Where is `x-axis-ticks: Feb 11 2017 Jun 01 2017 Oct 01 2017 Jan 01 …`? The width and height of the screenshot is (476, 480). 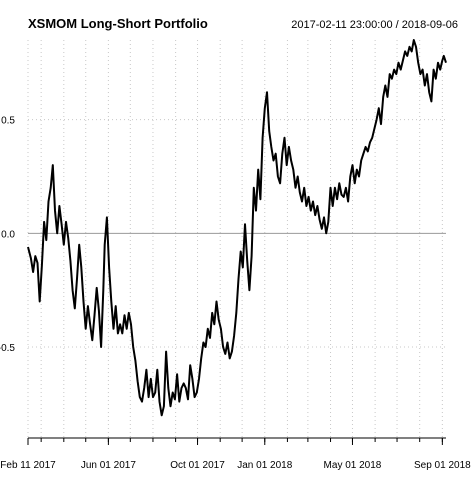
x-axis-ticks: Feb 11 2017 Jun 01 2017 Oct 01 2017 Jan 01 … is located at coordinates (235, 454).